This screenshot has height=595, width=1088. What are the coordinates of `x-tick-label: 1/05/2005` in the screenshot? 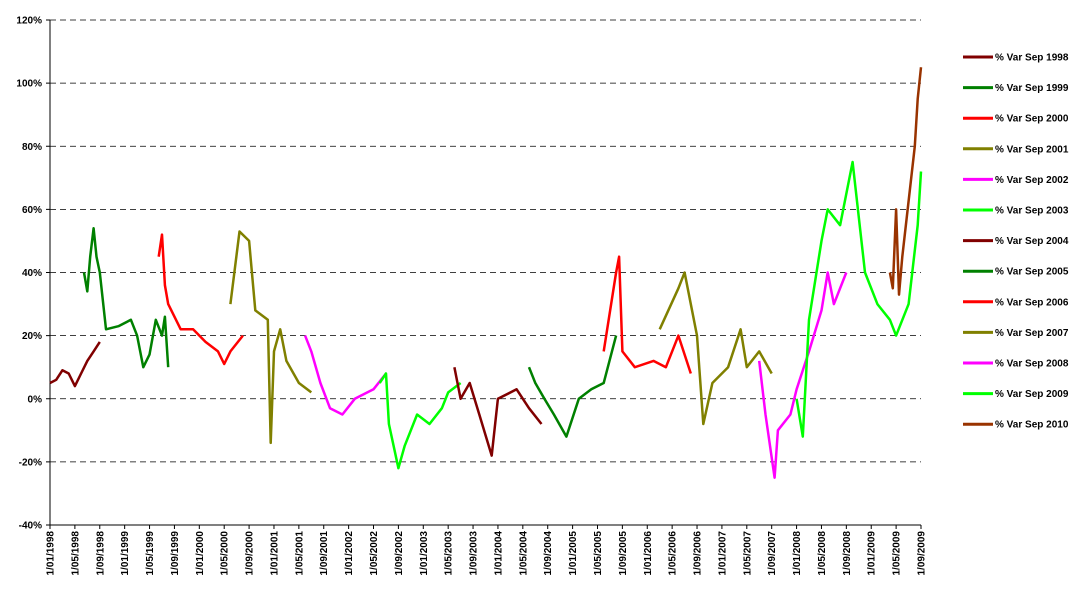 It's located at (598, 553).